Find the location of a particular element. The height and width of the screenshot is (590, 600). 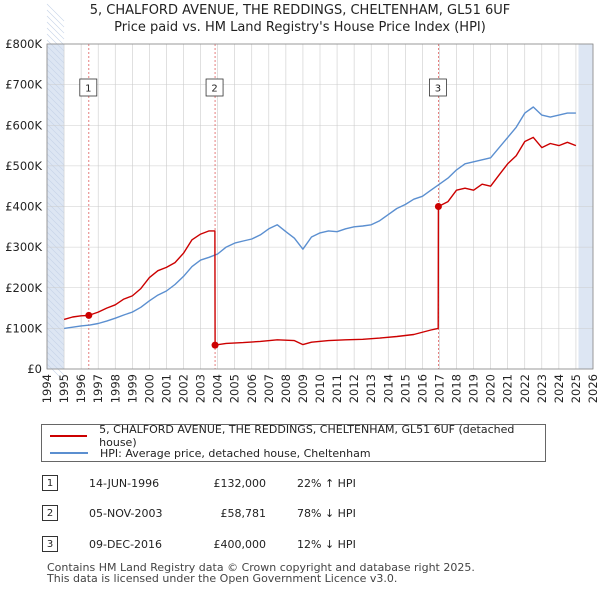

x-tick-label: 2007 is located at coordinates (269, 388).